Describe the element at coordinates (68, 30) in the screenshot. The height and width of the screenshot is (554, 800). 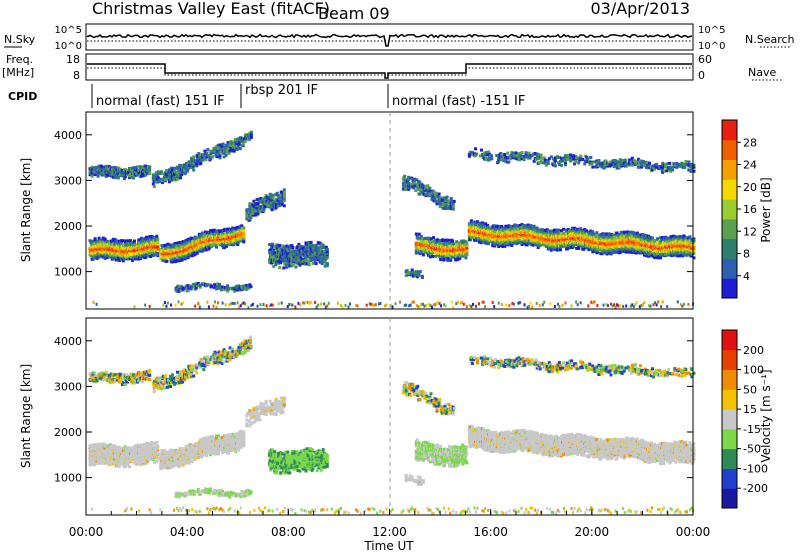
I see `nsky-tick-high: 10^5` at that location.